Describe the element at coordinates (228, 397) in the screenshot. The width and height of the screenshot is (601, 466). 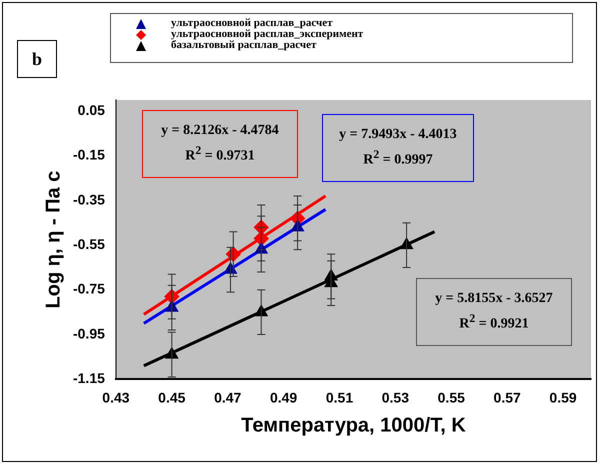
I see `x-tick-label: 0.47` at that location.